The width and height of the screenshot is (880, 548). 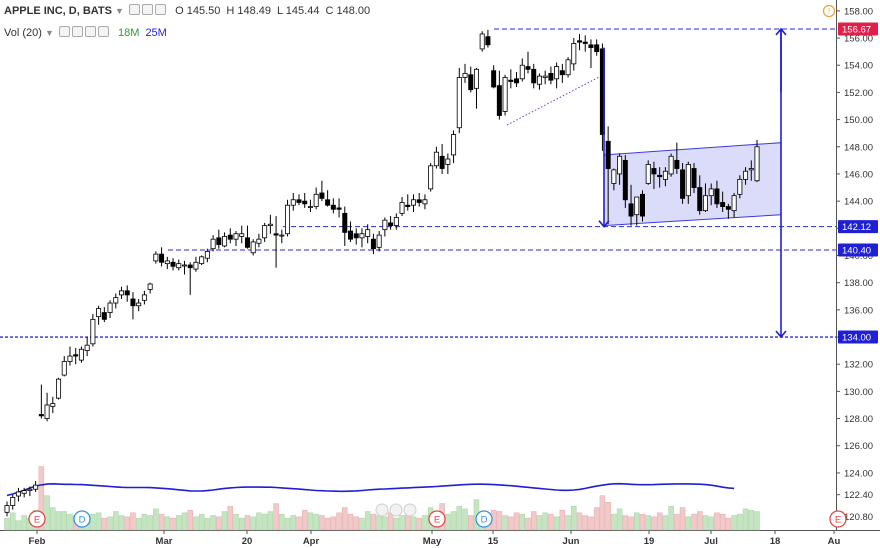 What do you see at coordinates (90, 31) in the screenshot?
I see `close-icon` at bounding box center [90, 31].